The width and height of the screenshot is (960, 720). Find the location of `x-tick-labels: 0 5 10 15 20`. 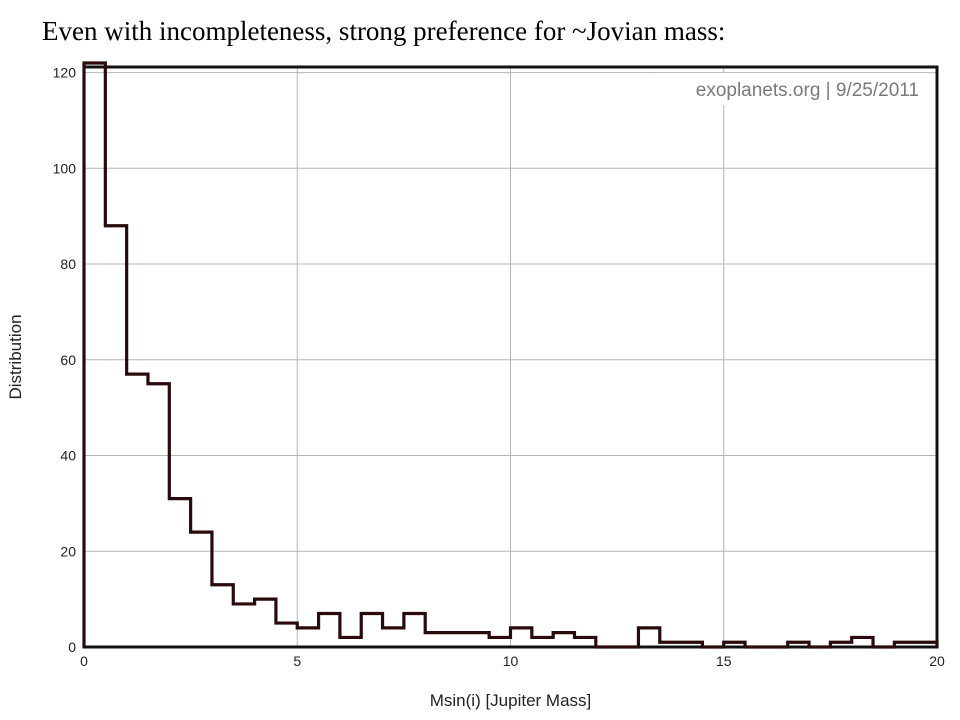

x-tick-labels: 0 5 10 15 20 is located at coordinates (512, 661).